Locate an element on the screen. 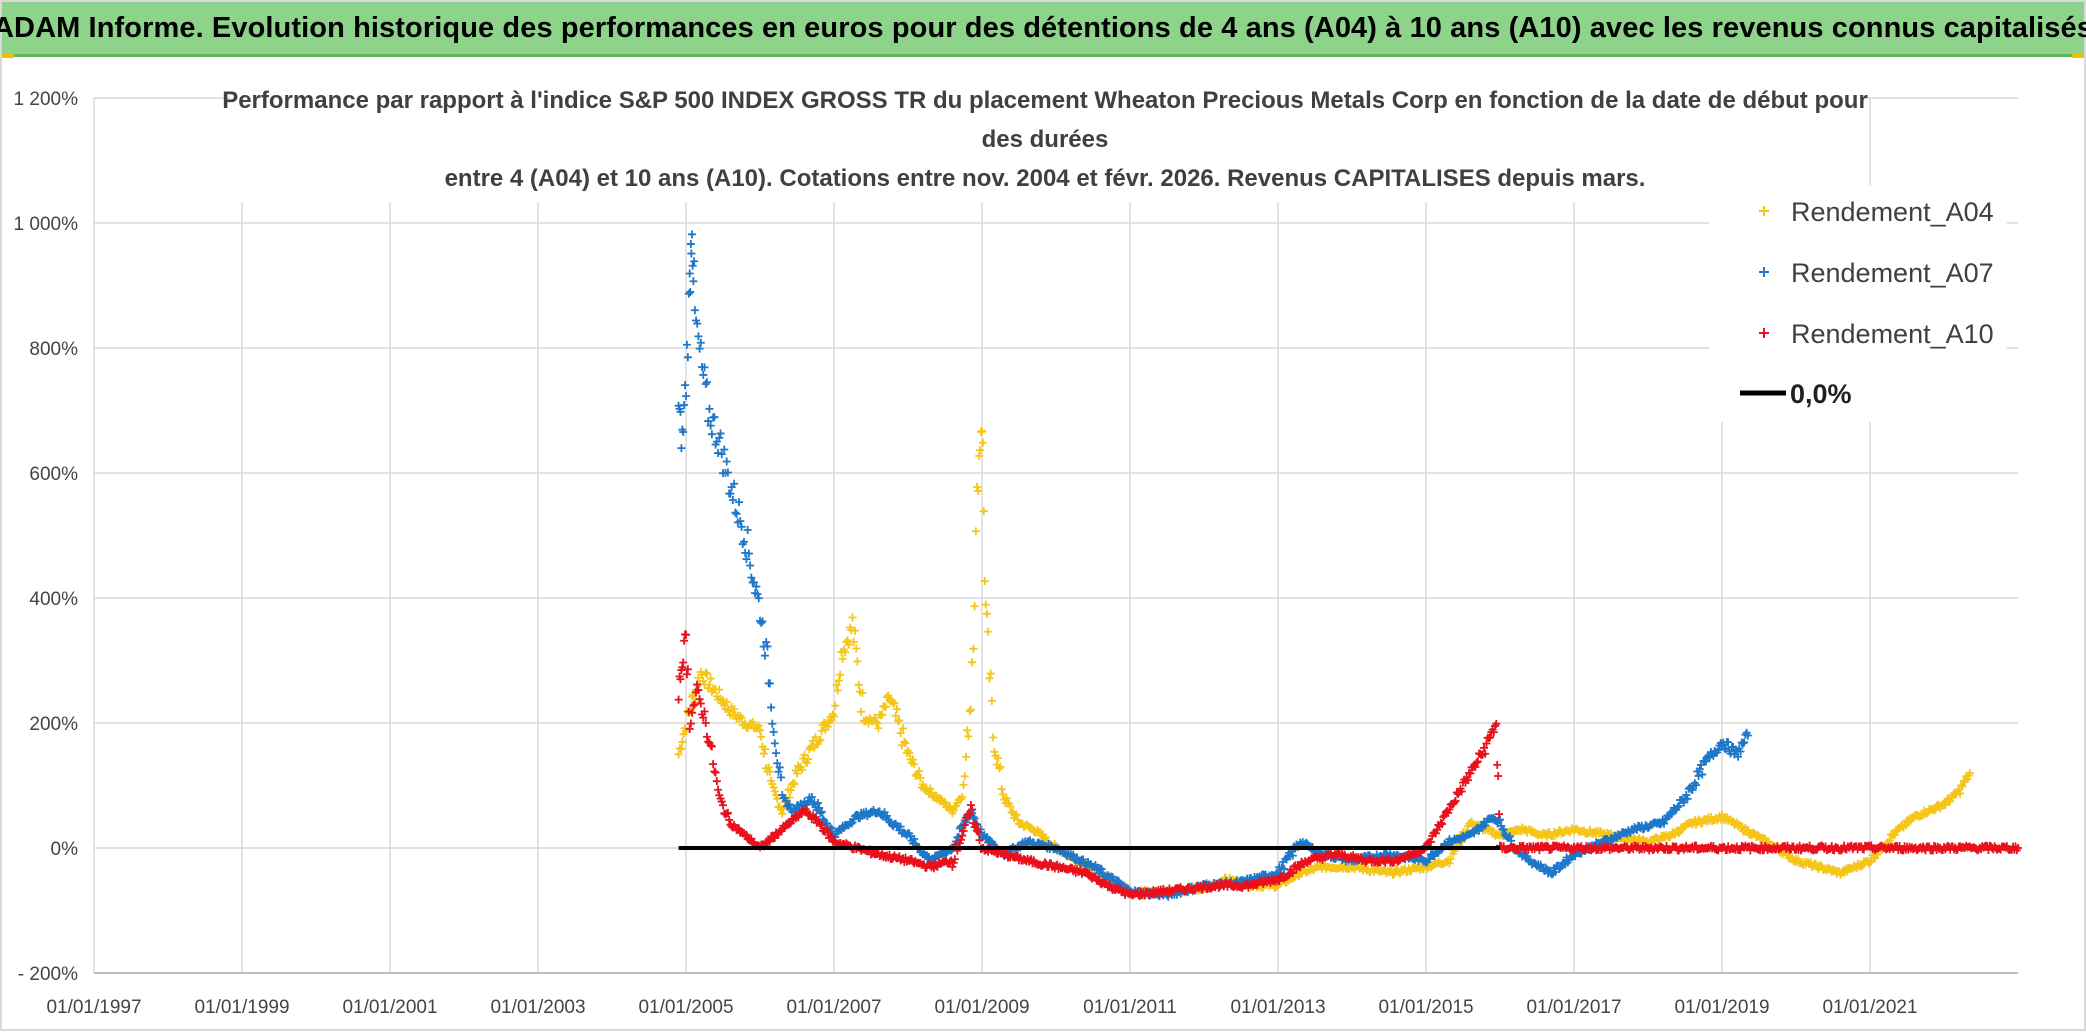  legend-item-a04: Rendement_A04 is located at coordinates (1876, 212).